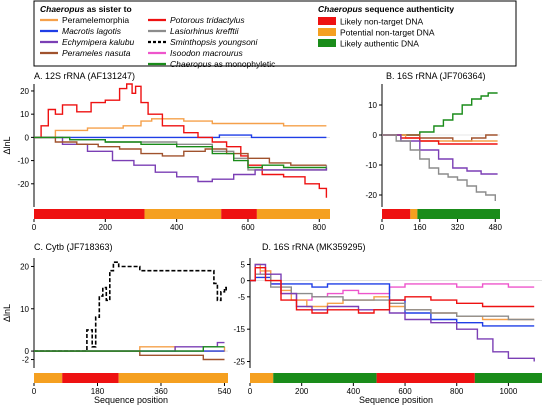 The width and height of the screenshot is (550, 407). Describe the element at coordinates (376, 33) in the screenshot. I see `legend-authenticity-item: Potential non-target DNA` at that location.